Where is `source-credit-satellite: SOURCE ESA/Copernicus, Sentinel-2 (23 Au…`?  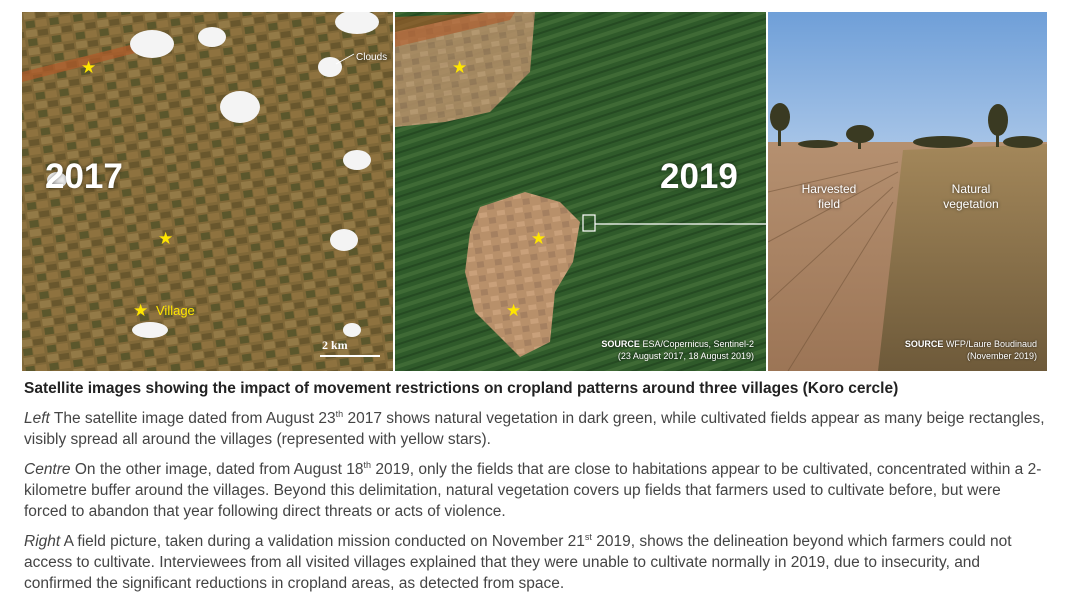 source-credit-satellite: SOURCE ESA/Copernicus, Sentinel-2 (23 Au… is located at coordinates (677, 350).